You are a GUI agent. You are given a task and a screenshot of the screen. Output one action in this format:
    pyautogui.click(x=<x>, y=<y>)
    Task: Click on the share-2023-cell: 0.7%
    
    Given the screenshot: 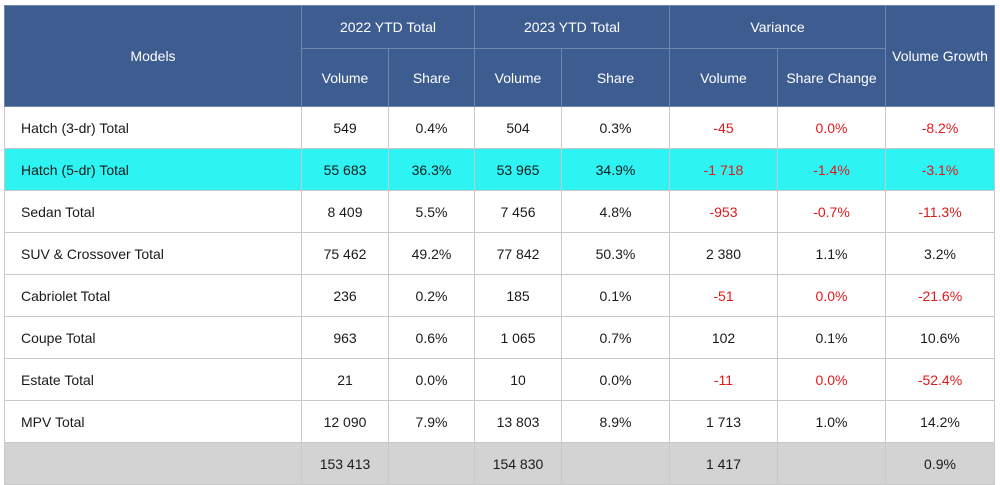 What is the action you would take?
    pyautogui.click(x=615, y=337)
    